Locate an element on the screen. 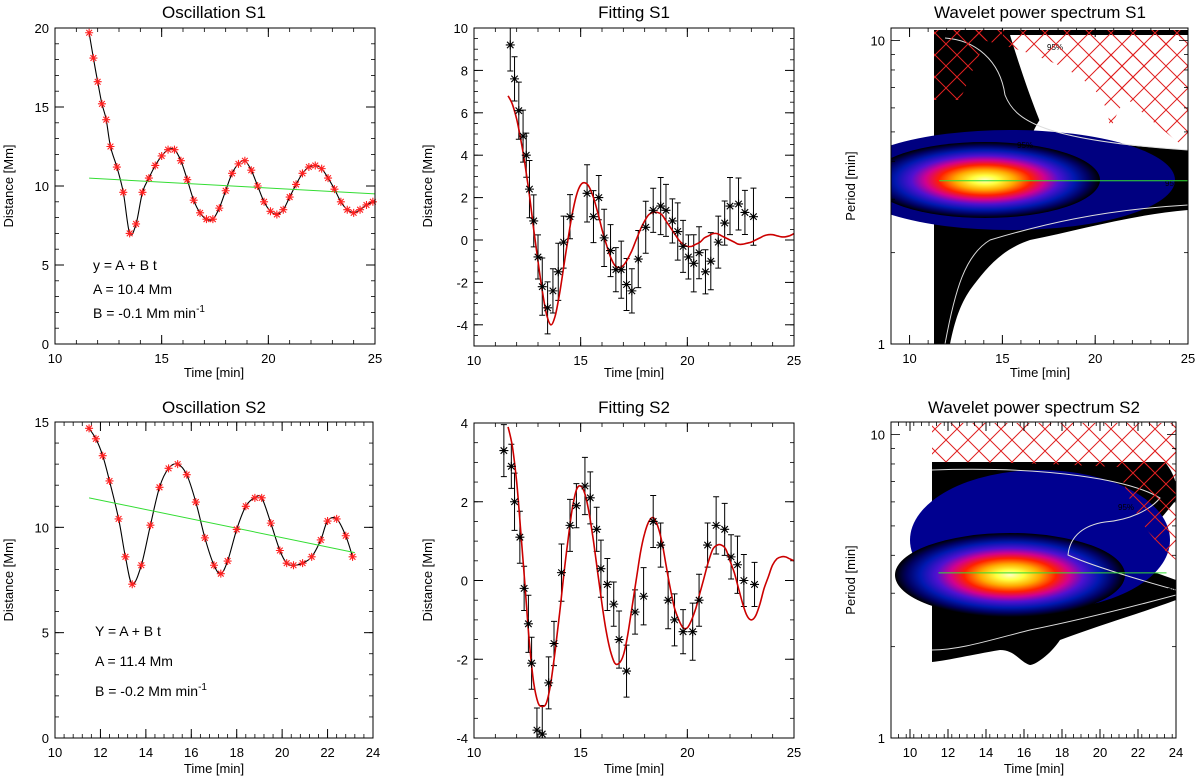 The width and height of the screenshot is (1200, 778). title-wavelet-s2: Wavelet power spectrum S2 is located at coordinates (1034, 407).